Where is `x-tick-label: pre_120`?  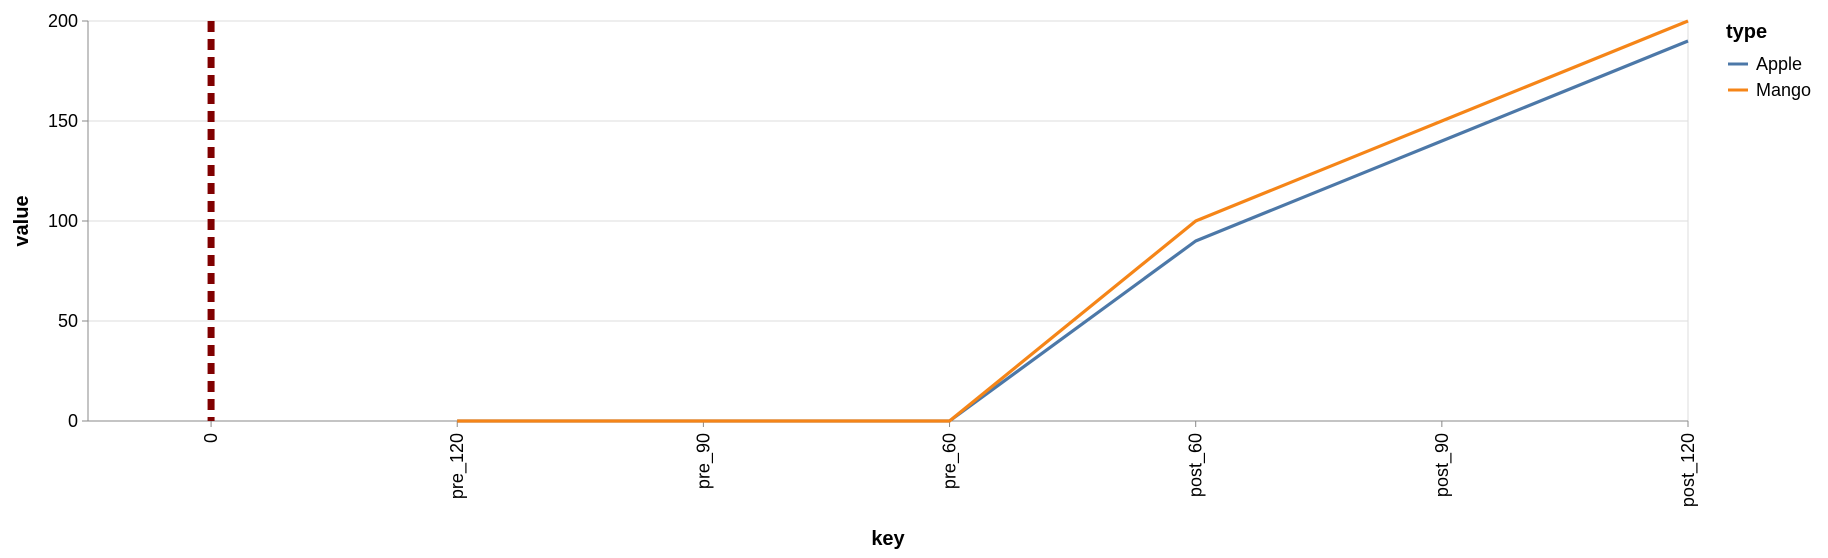 x-tick-label: pre_120 is located at coordinates (457, 466).